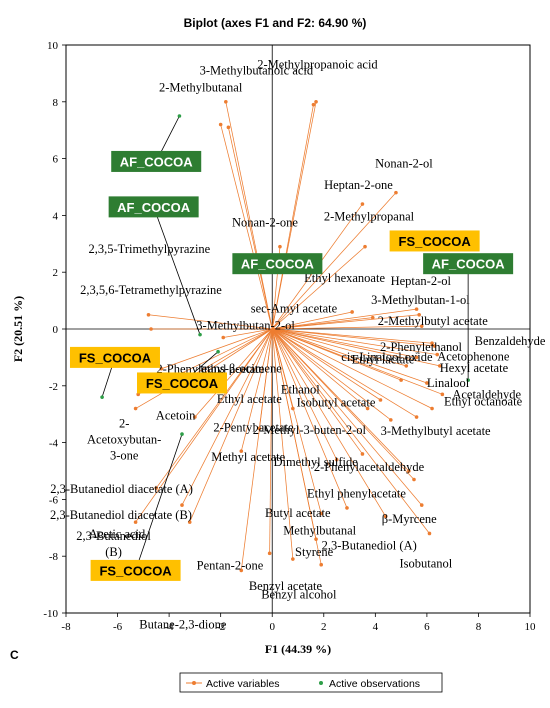  Describe the element at coordinates (117, 534) in the screenshot. I see `variable-label: Acetic acid` at that location.